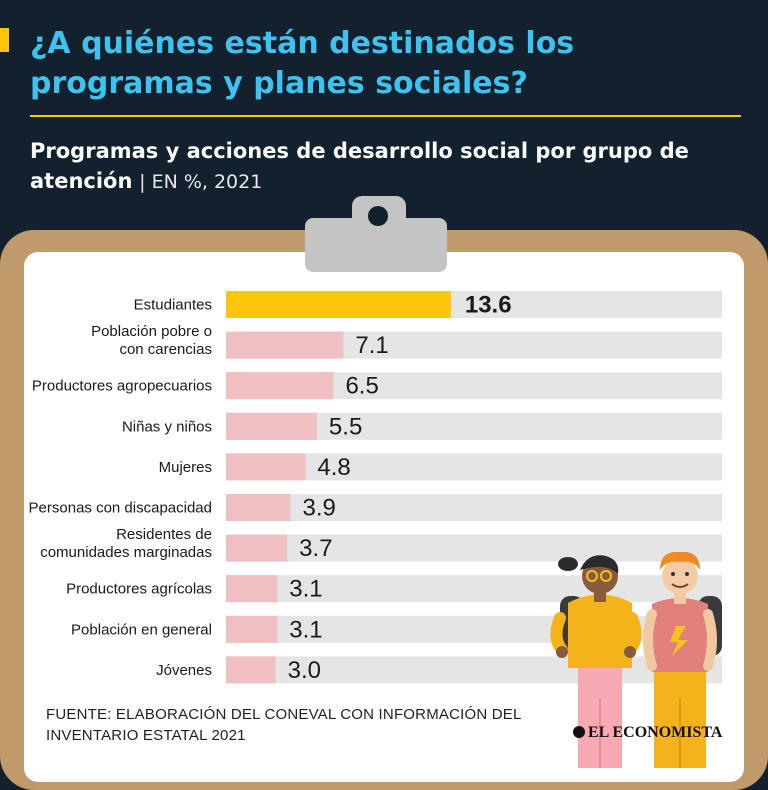  I want to click on title-divider, so click(385, 116).